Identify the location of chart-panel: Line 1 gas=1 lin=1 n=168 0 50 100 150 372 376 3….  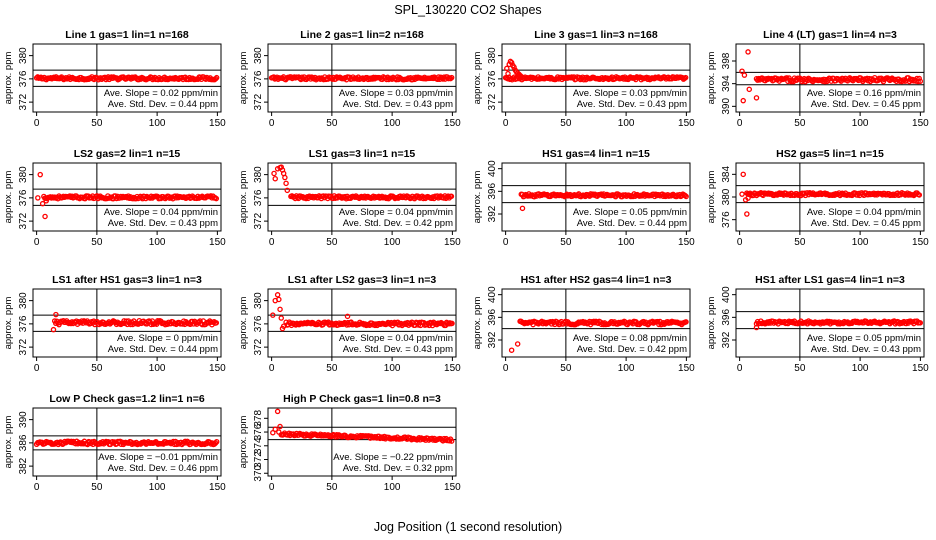
(114, 79).